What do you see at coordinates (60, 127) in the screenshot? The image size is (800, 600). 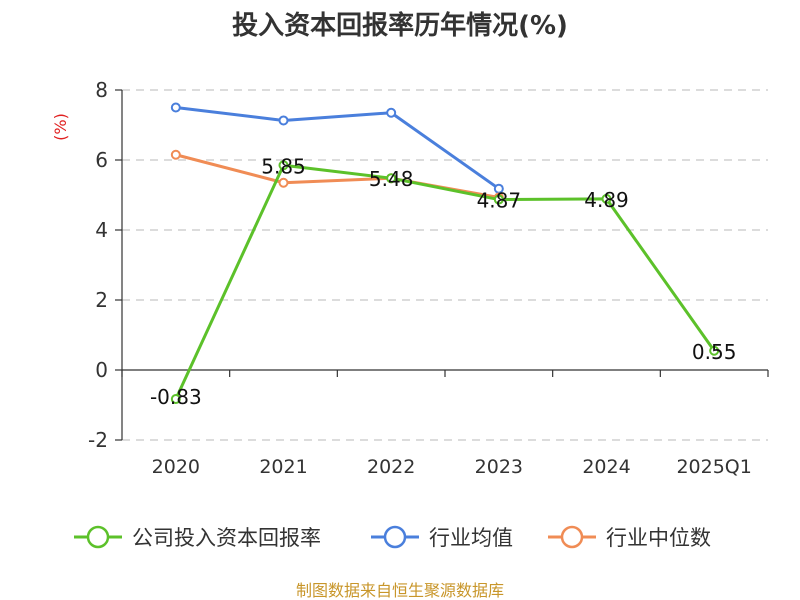 I see `y-axis-label: (%)` at bounding box center [60, 127].